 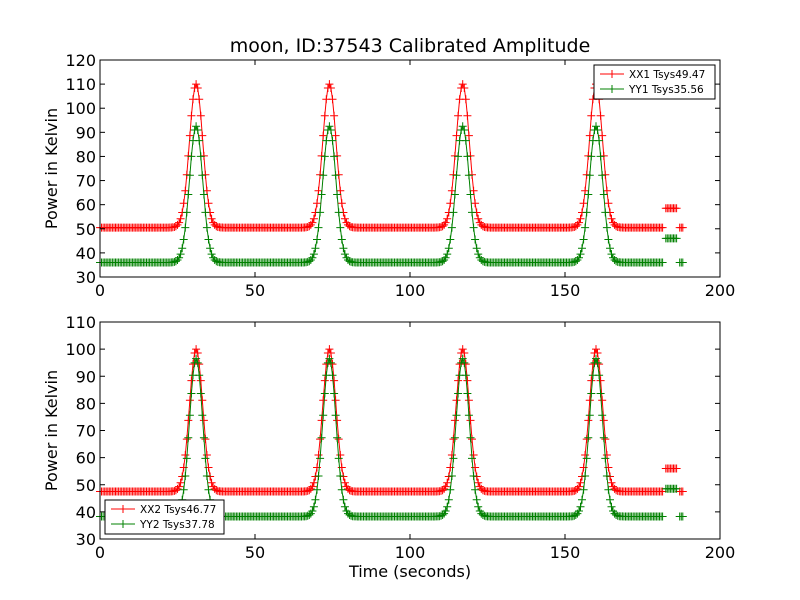 What do you see at coordinates (51, 168) in the screenshot?
I see `y-axis-label: Power in Kelvin` at bounding box center [51, 168].